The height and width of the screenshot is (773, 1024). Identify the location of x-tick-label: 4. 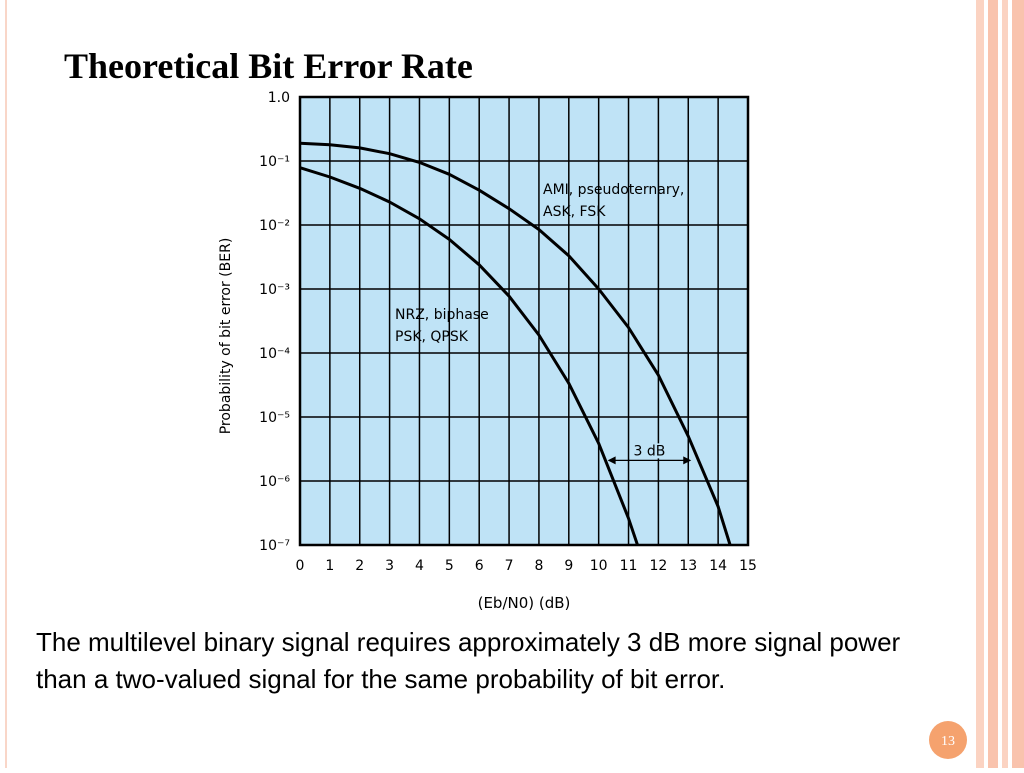
(419, 566).